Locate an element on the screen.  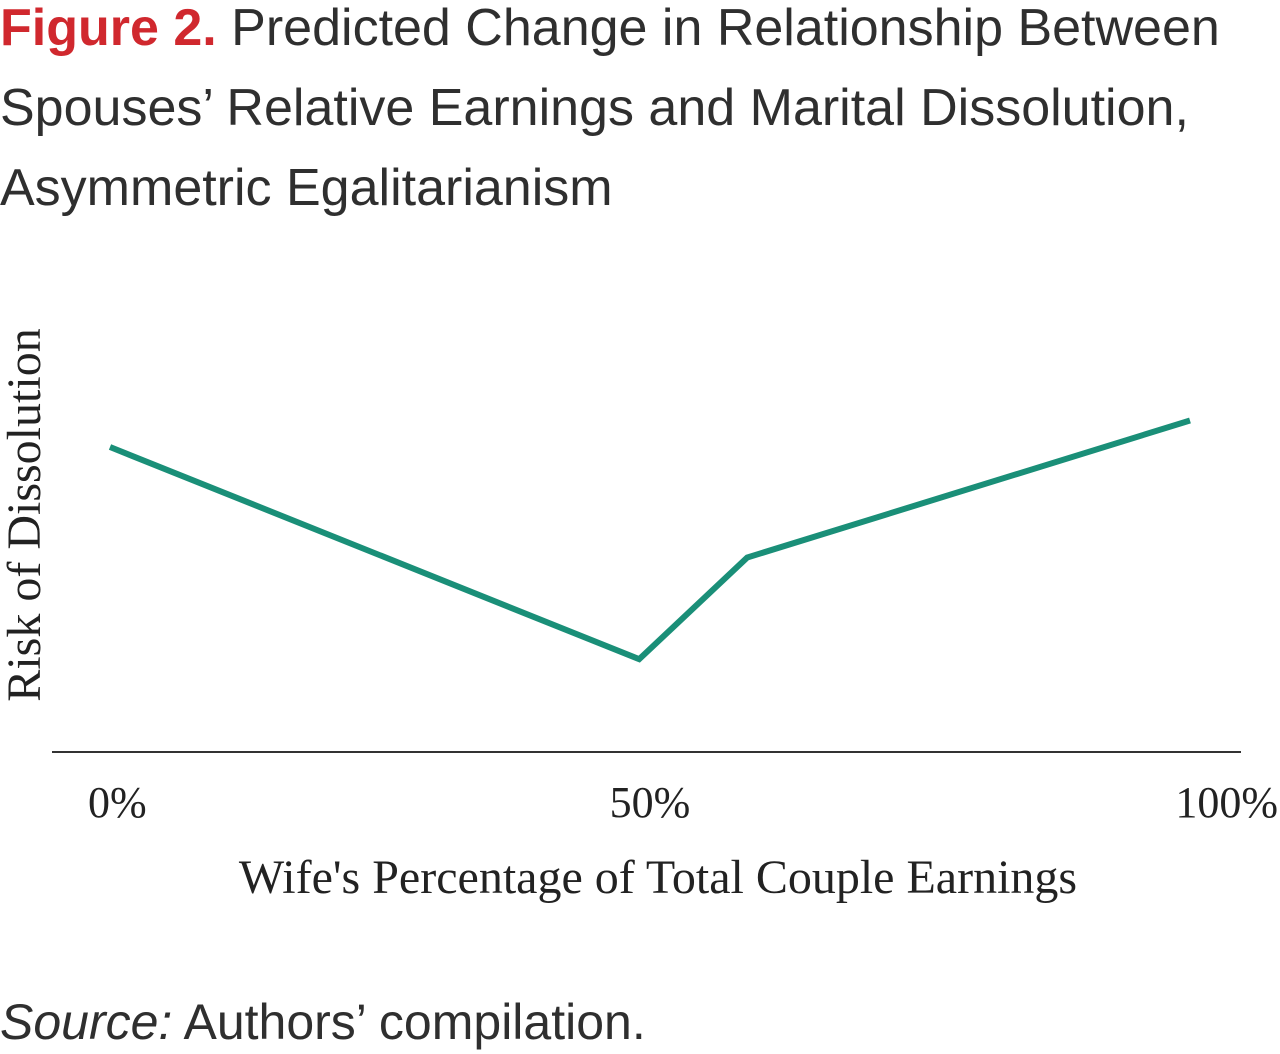
y-axis-label: Risk of Dissolution is located at coordinates (25, 514).